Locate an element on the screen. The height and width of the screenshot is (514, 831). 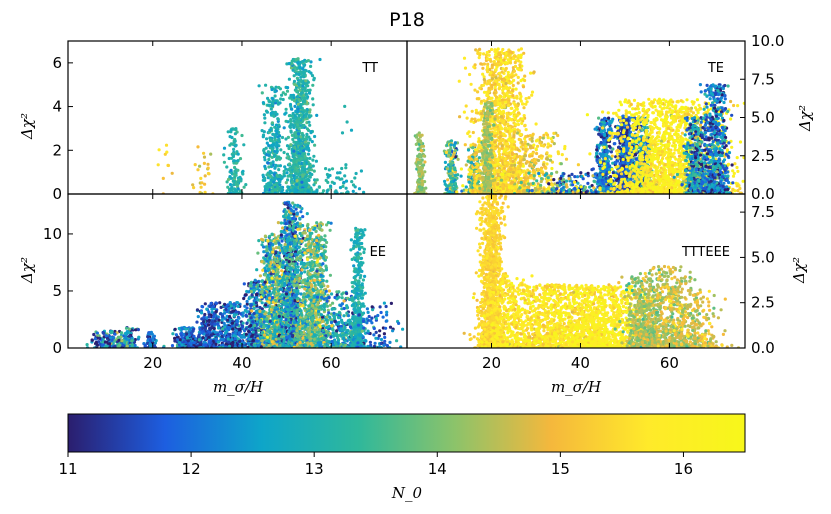
point-tt-c1 is located at coordinates (204, 157).